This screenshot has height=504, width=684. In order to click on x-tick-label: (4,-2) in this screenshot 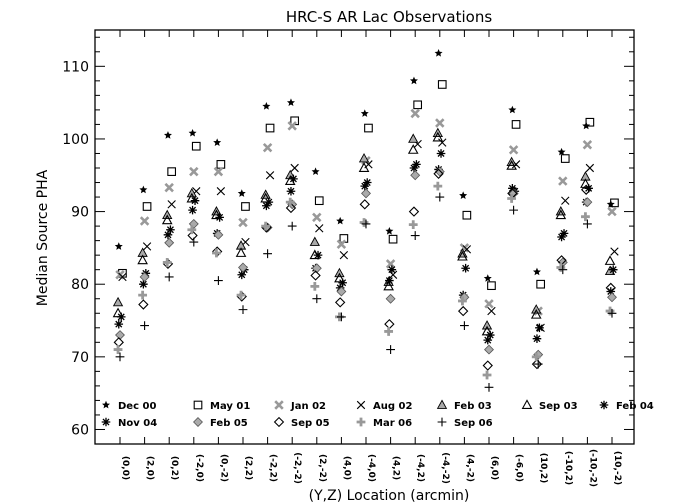, I will do `click(469, 468)`.